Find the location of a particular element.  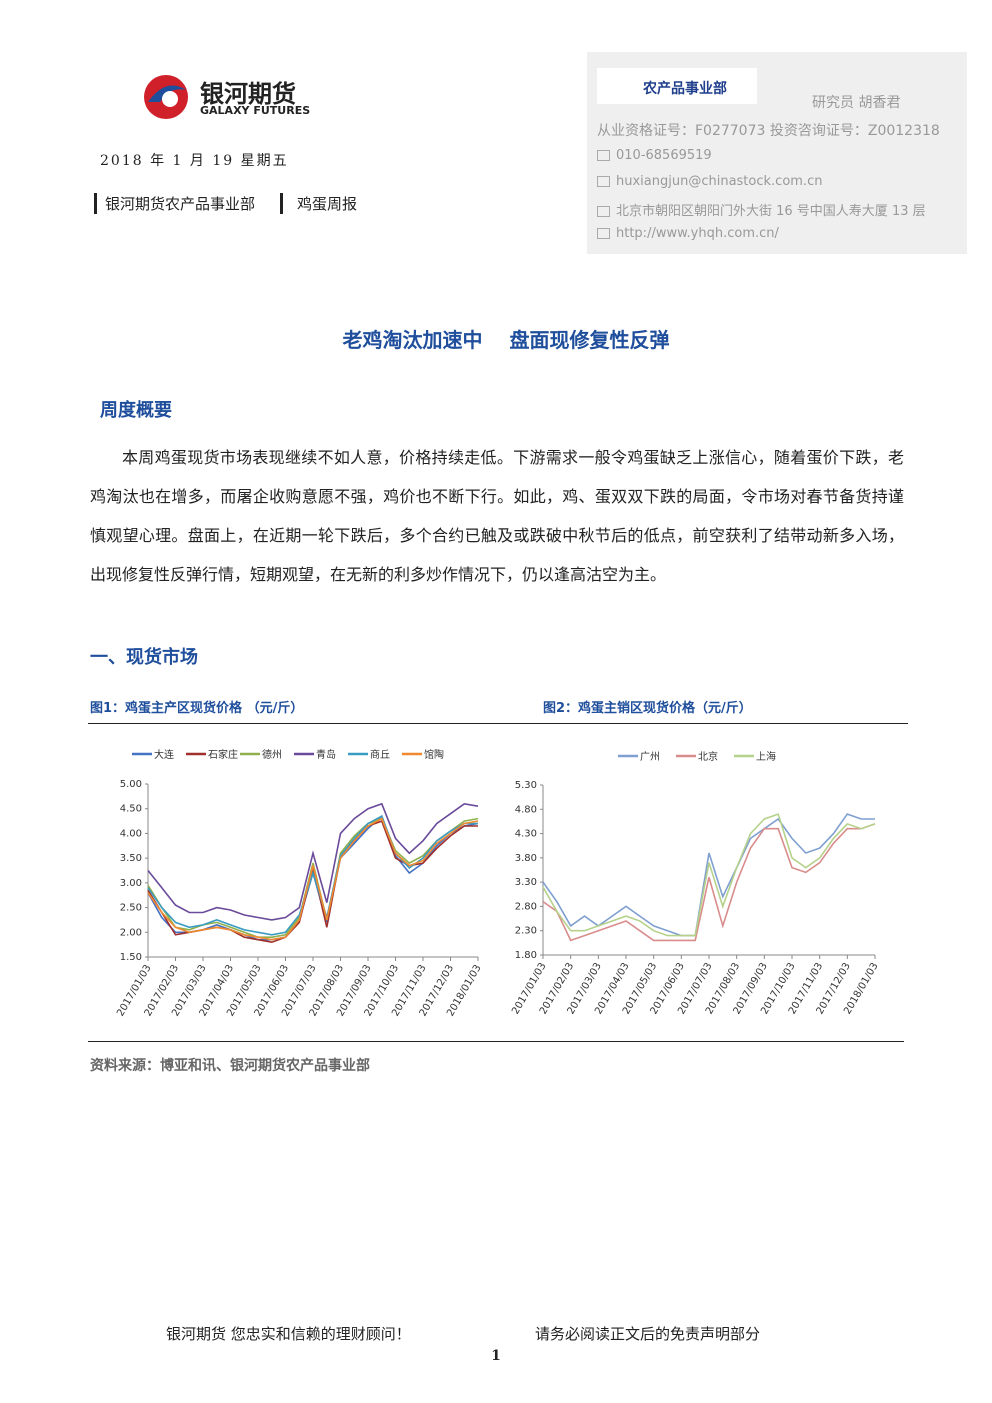

email-row: huxiangjun@chinastock.com.cn is located at coordinates (709, 181).